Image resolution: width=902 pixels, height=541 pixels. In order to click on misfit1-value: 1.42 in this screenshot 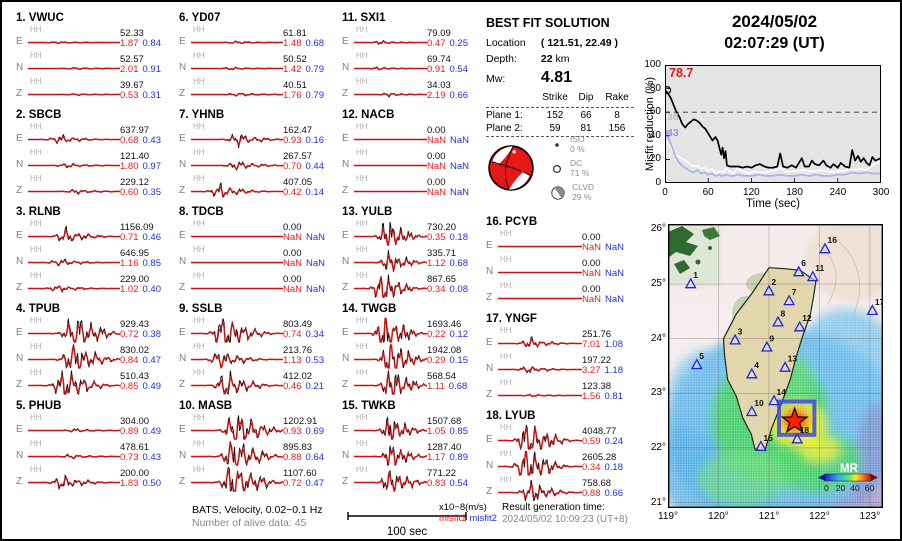, I will do `click(292, 69)`.